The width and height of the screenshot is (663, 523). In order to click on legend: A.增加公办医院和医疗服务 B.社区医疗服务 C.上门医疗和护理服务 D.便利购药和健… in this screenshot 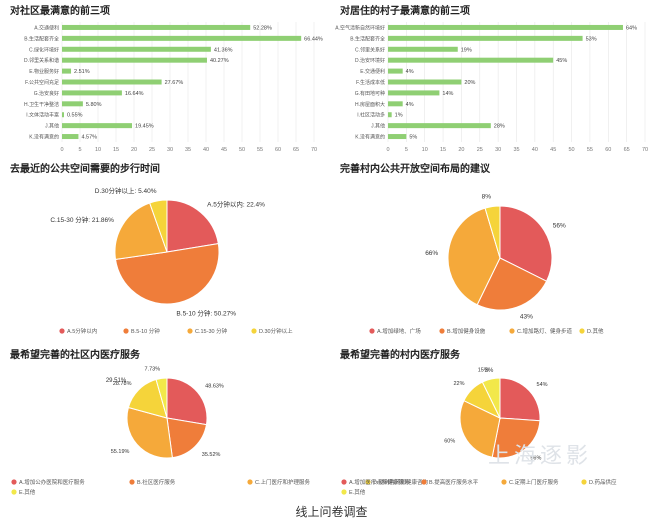, I will do `click(220, 487)`.